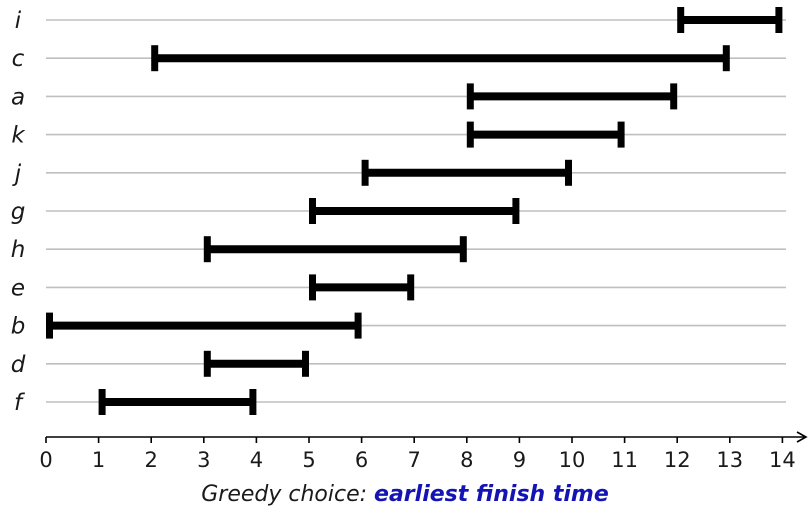 This screenshot has height=513, width=810. Describe the element at coordinates (466, 460) in the screenshot. I see `x-tick-label: 8` at that location.